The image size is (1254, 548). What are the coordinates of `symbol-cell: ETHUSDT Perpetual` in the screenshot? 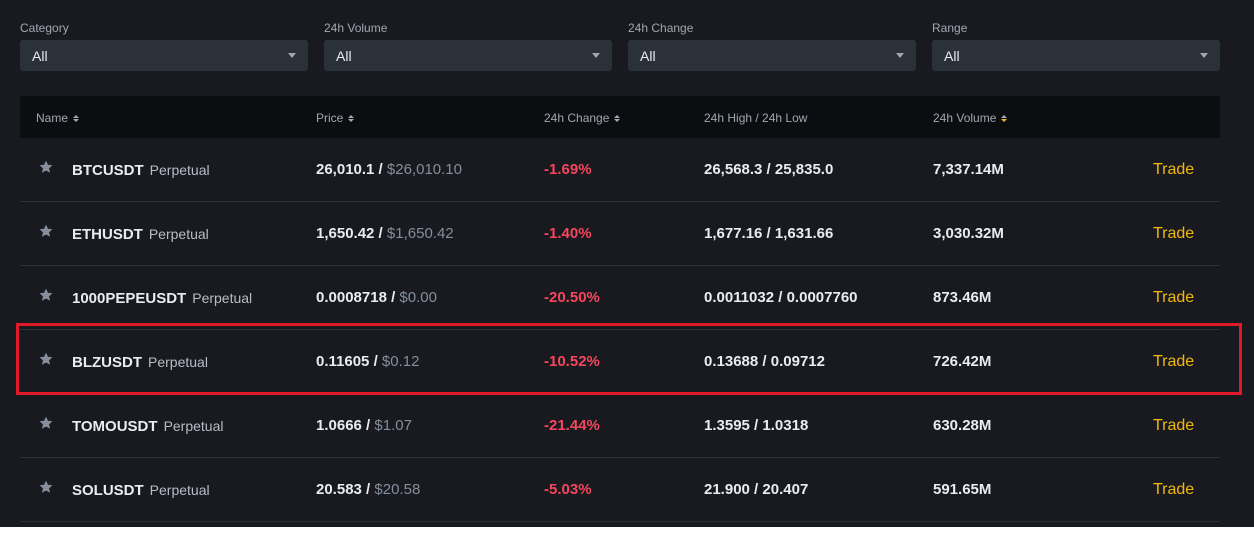 It's located at (140, 234).